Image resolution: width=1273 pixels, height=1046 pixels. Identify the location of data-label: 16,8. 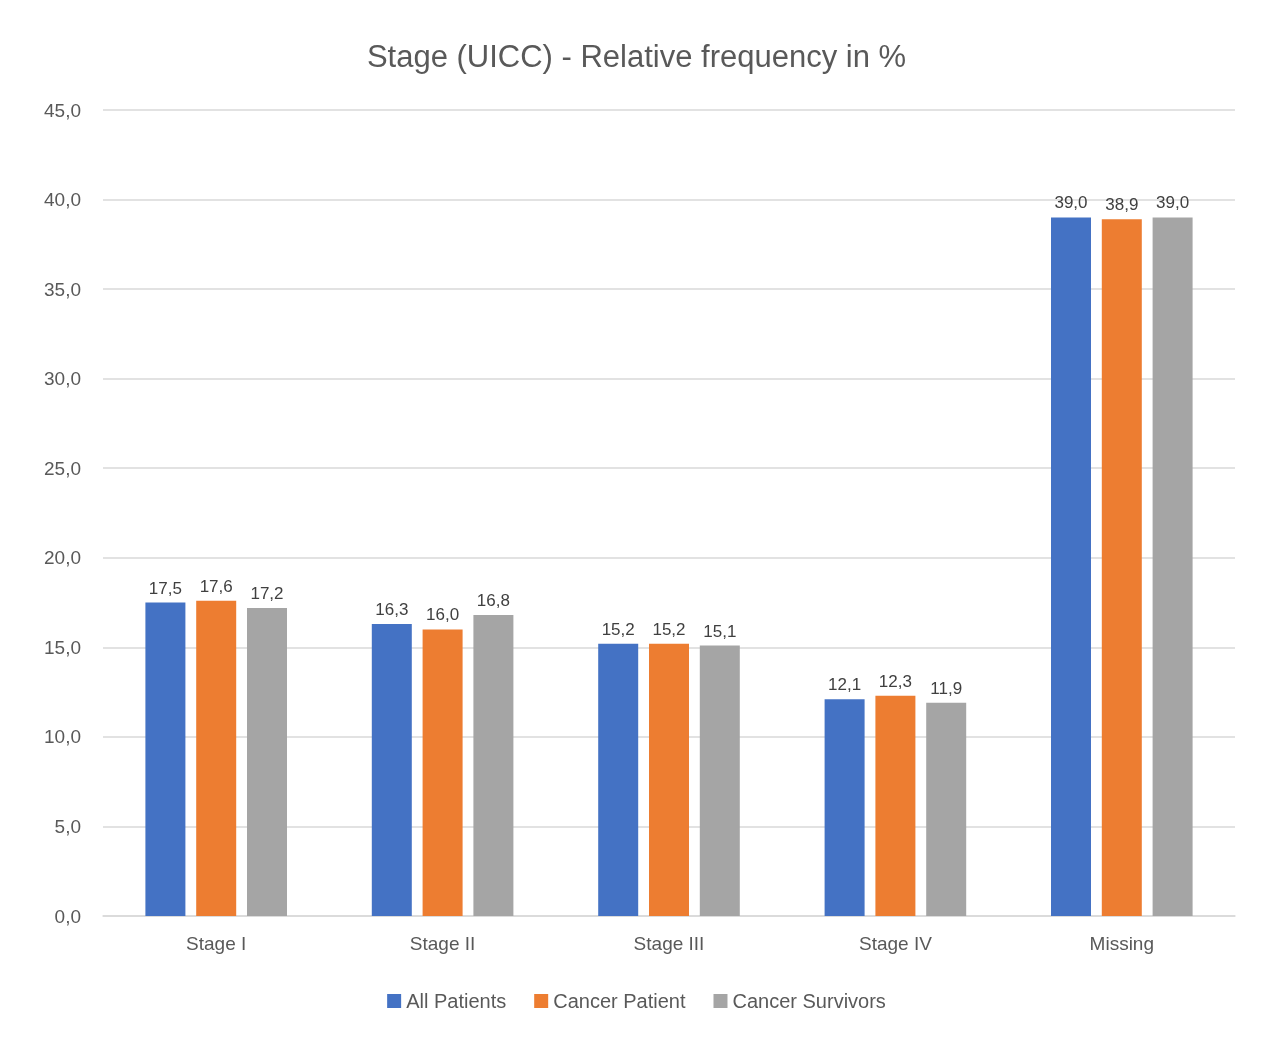
(493, 601).